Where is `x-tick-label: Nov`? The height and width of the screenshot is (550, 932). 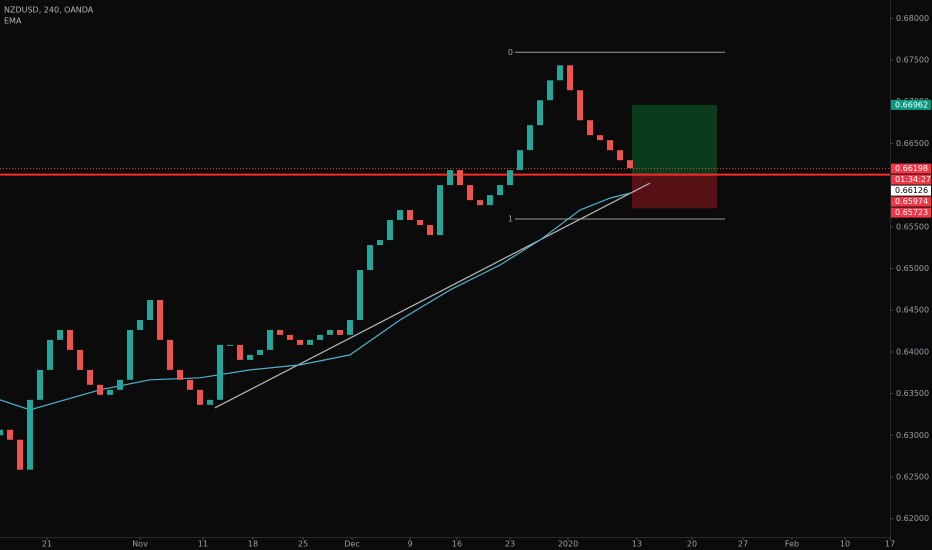 x-tick-label: Nov is located at coordinates (140, 544).